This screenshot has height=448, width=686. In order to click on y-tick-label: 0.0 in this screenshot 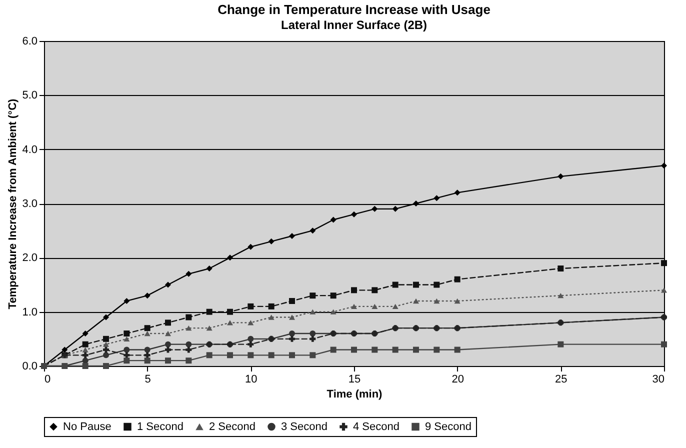, I will do `click(30, 366)`.